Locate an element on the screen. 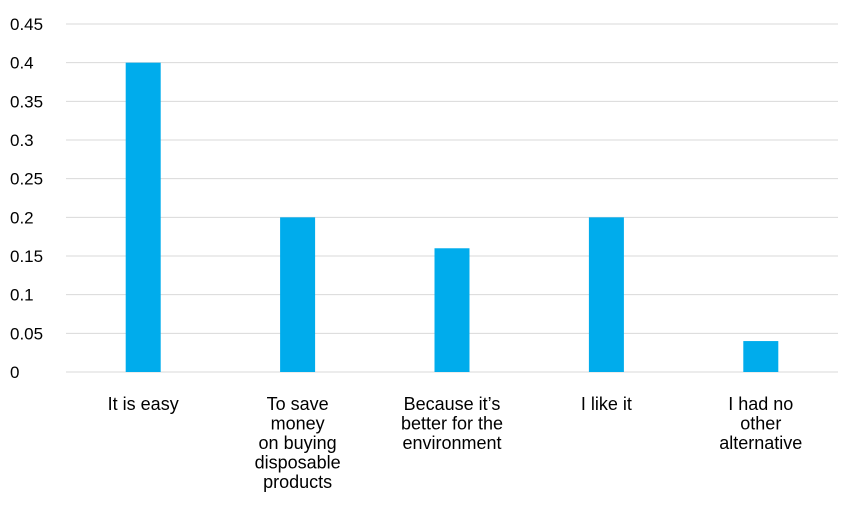 This screenshot has height=509, width=846. y-tick-label: 0.3 is located at coordinates (22, 140).